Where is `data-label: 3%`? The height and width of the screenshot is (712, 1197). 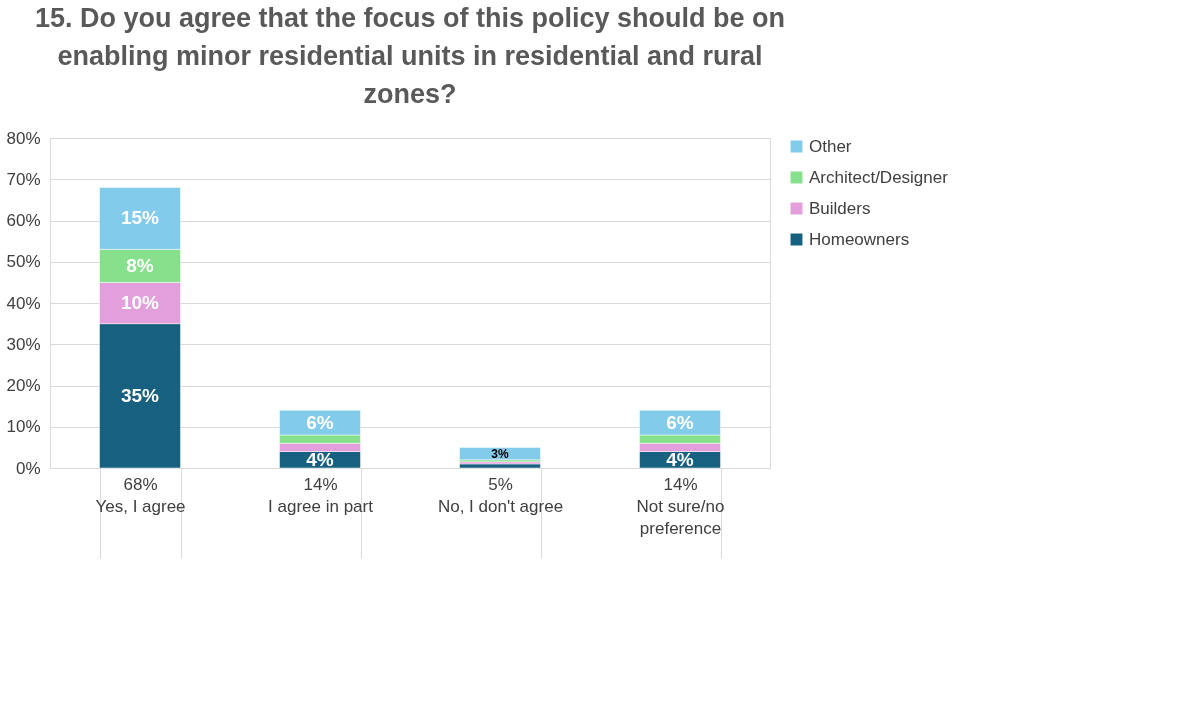
data-label: 3% is located at coordinates (500, 453).